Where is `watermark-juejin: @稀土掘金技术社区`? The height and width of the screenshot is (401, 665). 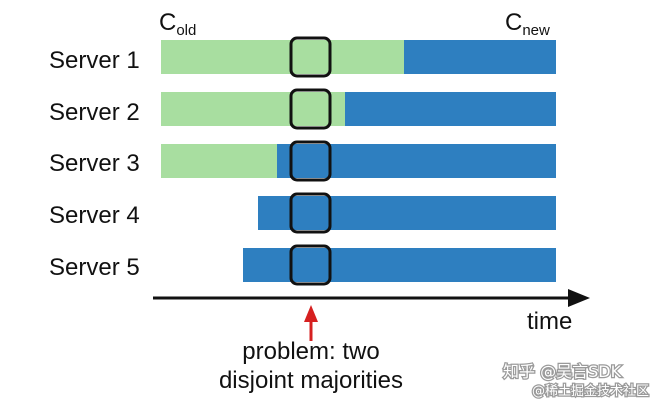
watermark-juejin: @稀土掘金技术社区 is located at coordinates (590, 391).